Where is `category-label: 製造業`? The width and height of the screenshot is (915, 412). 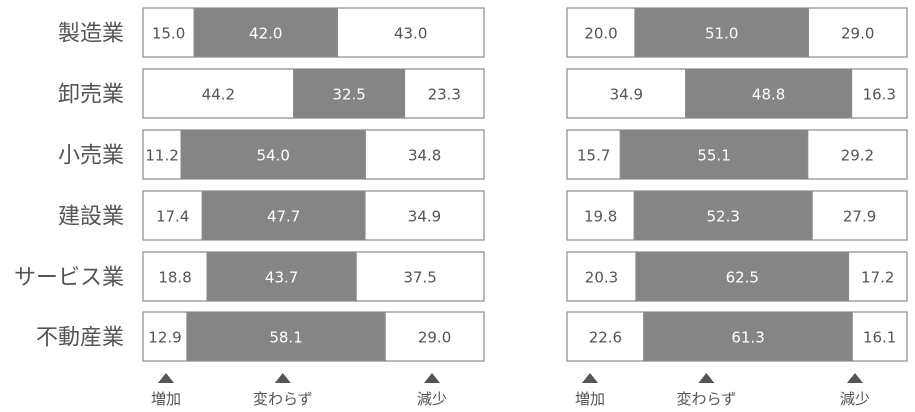
category-label: 製造業 is located at coordinates (91, 34).